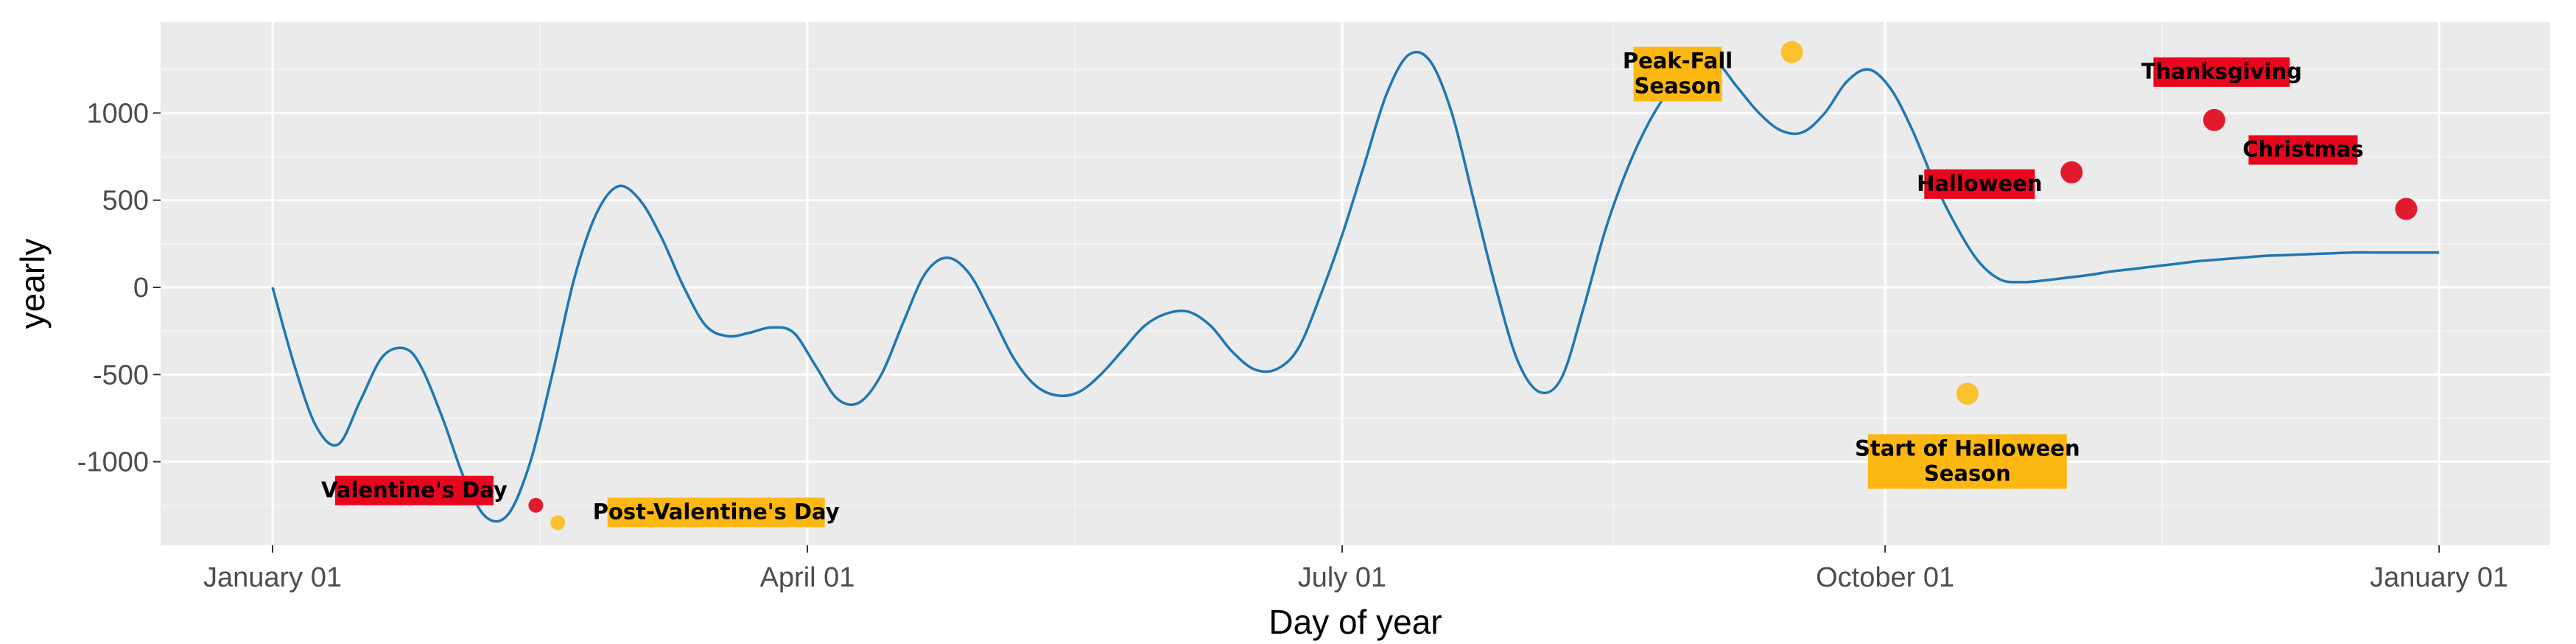 The height and width of the screenshot is (644, 2576). Describe the element at coordinates (807, 577) in the screenshot. I see `x-tick-label: April 01` at that location.